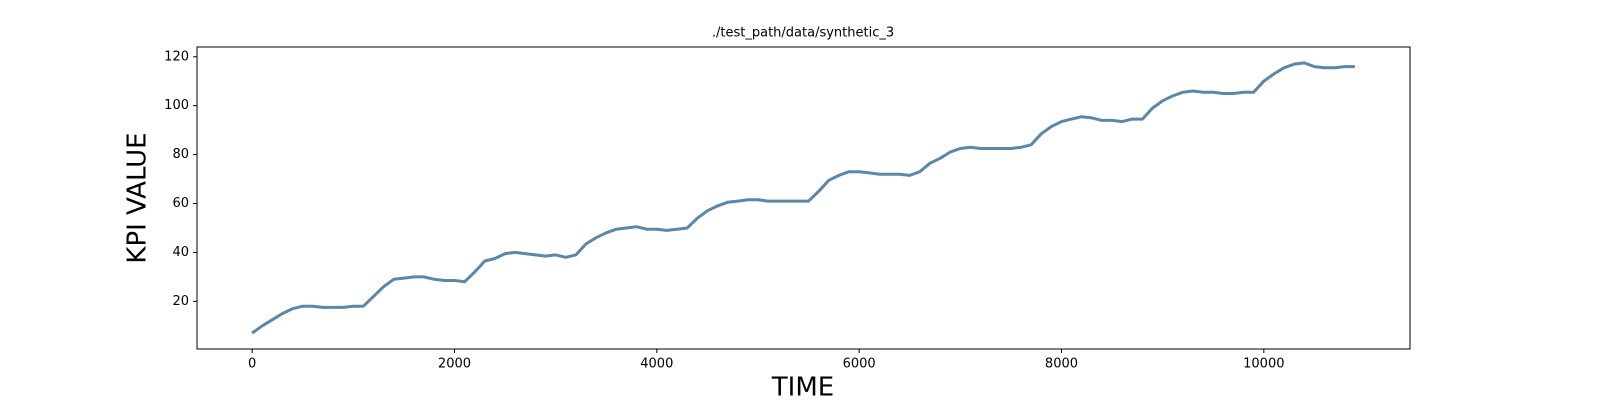  I want to click on y-tick-label: 120, so click(176, 56).